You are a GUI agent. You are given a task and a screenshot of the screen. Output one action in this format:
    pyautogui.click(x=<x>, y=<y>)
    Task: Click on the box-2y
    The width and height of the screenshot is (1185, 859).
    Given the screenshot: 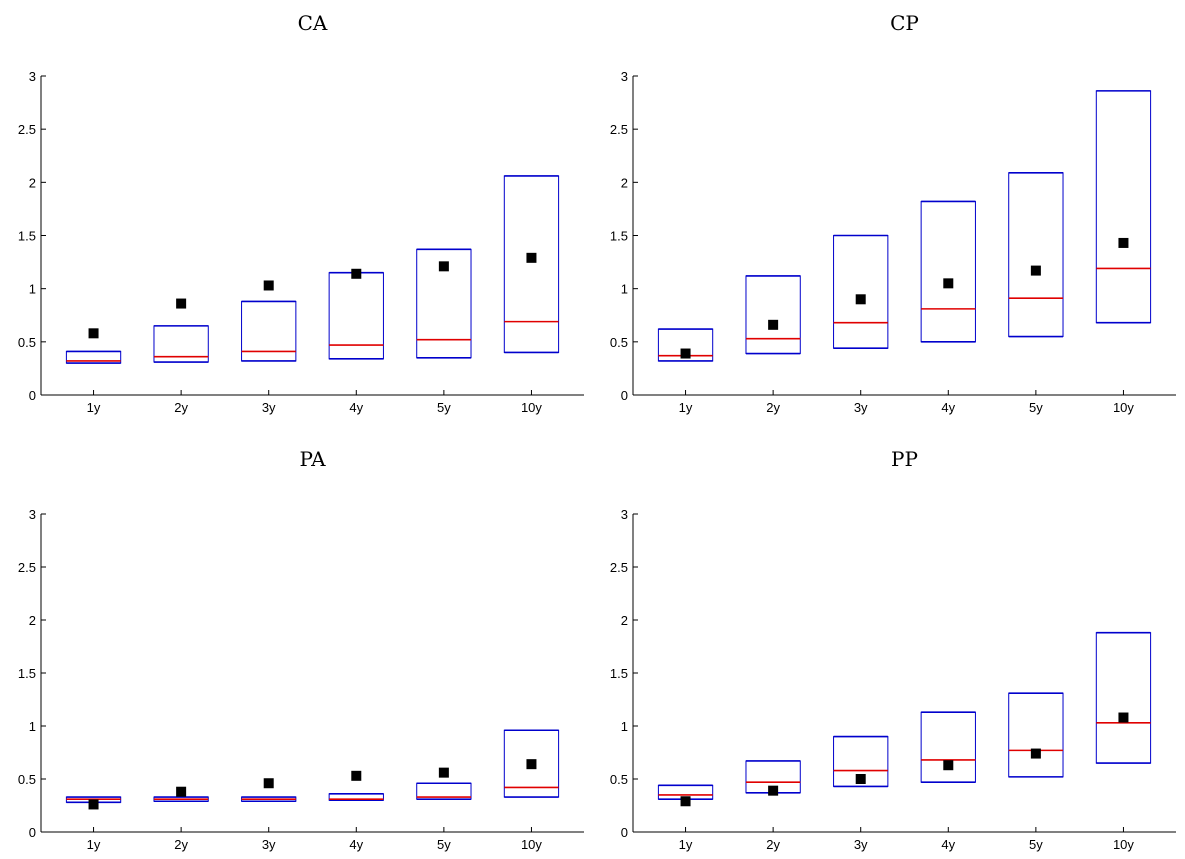 What is the action you would take?
    pyautogui.click(x=773, y=315)
    